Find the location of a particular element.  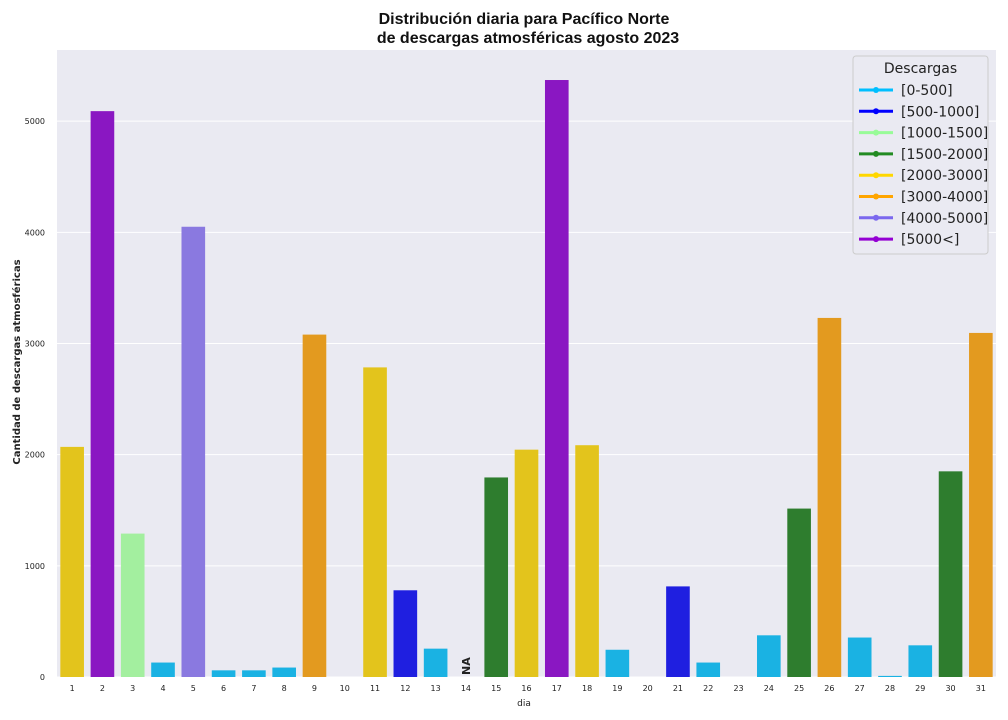

legend-label: [3000-4000] is located at coordinates (944, 198).